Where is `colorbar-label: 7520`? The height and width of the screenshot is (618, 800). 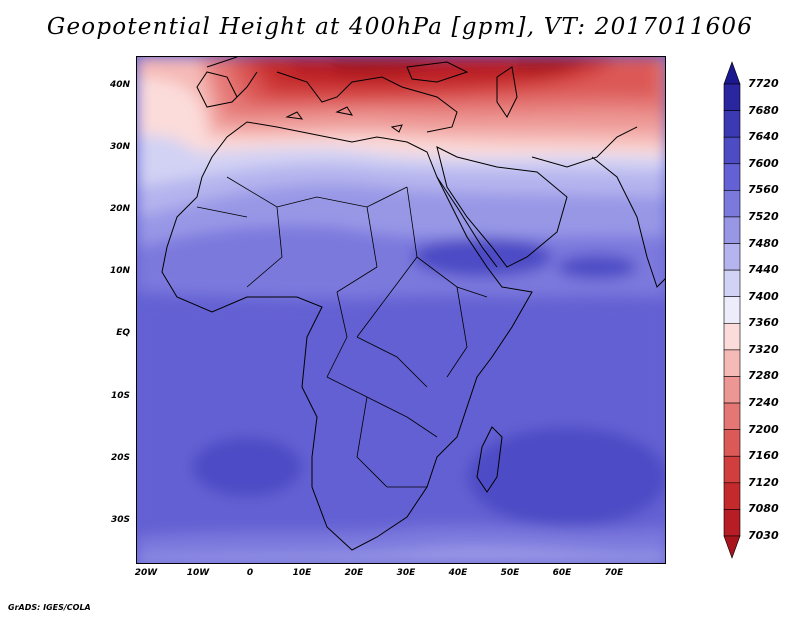 colorbar-label: 7520 is located at coordinates (763, 216).